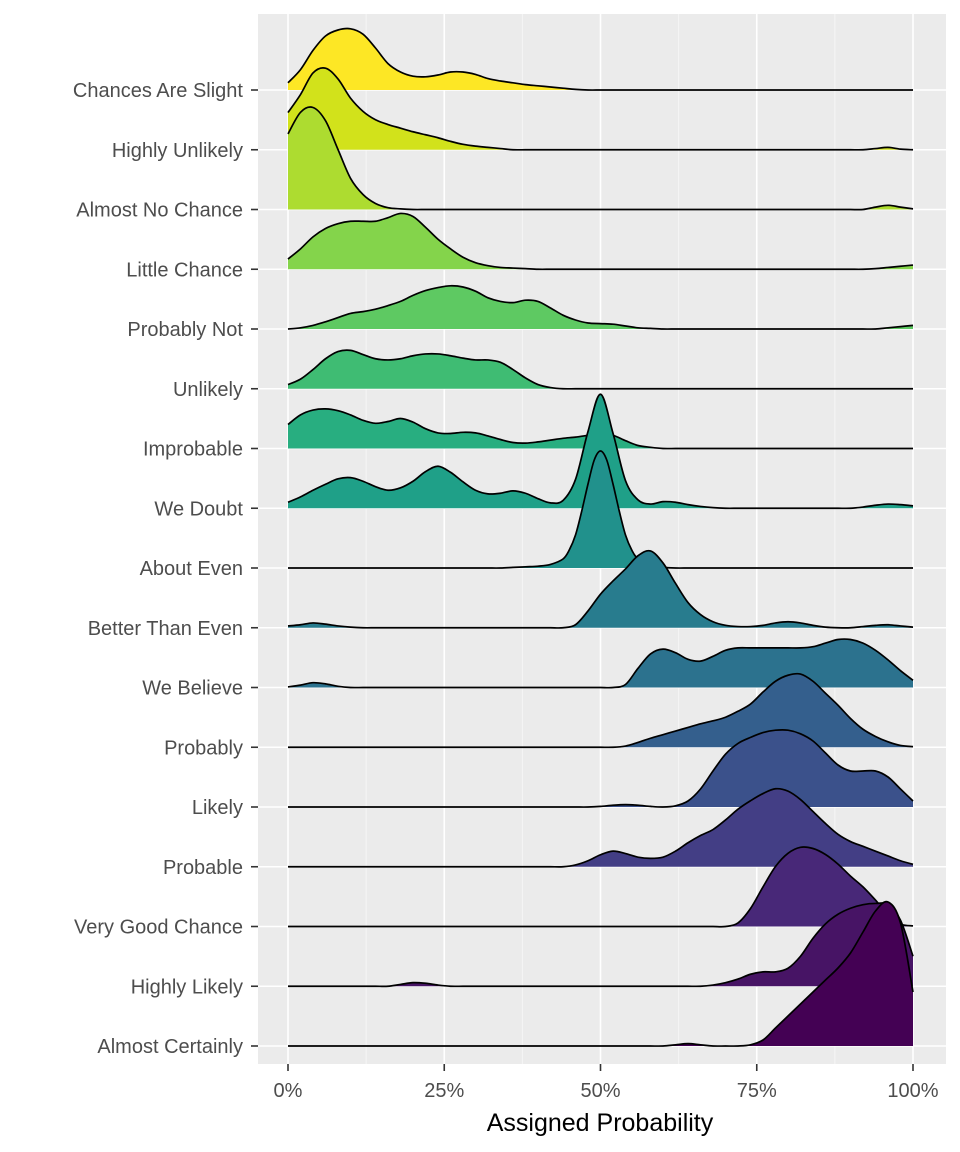  I want to click on ridge-probable, so click(601, 827).